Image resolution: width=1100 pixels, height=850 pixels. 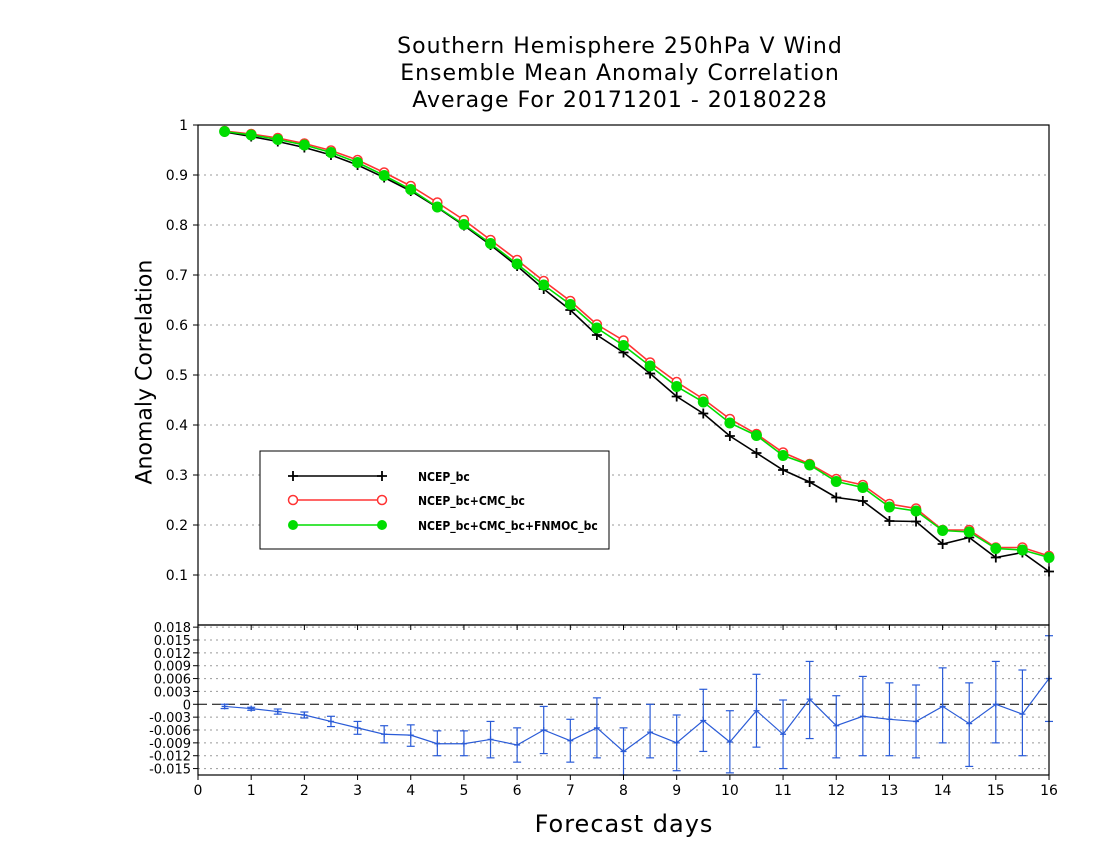 What do you see at coordinates (444, 477) in the screenshot?
I see `legend-label-0: NCEP_bc` at bounding box center [444, 477].